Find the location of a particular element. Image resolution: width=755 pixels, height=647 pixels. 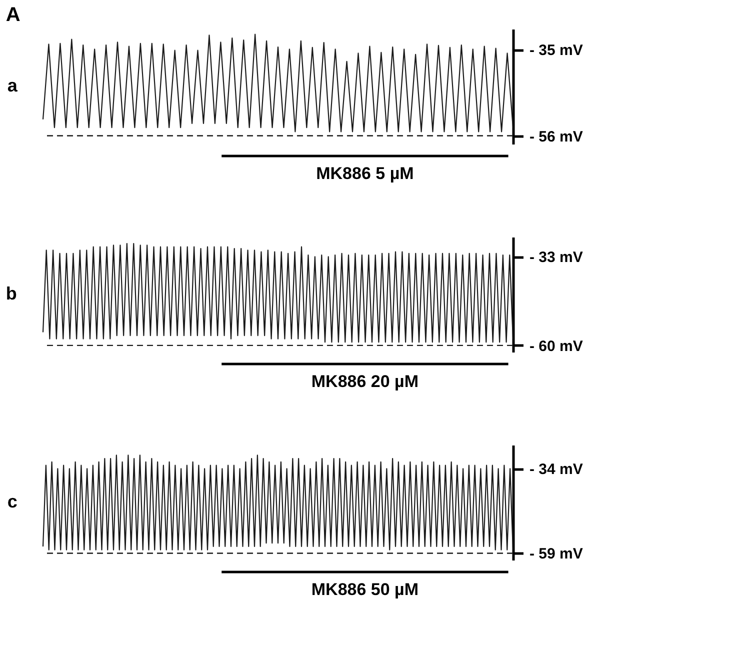

text: b is located at coordinates (11, 294).